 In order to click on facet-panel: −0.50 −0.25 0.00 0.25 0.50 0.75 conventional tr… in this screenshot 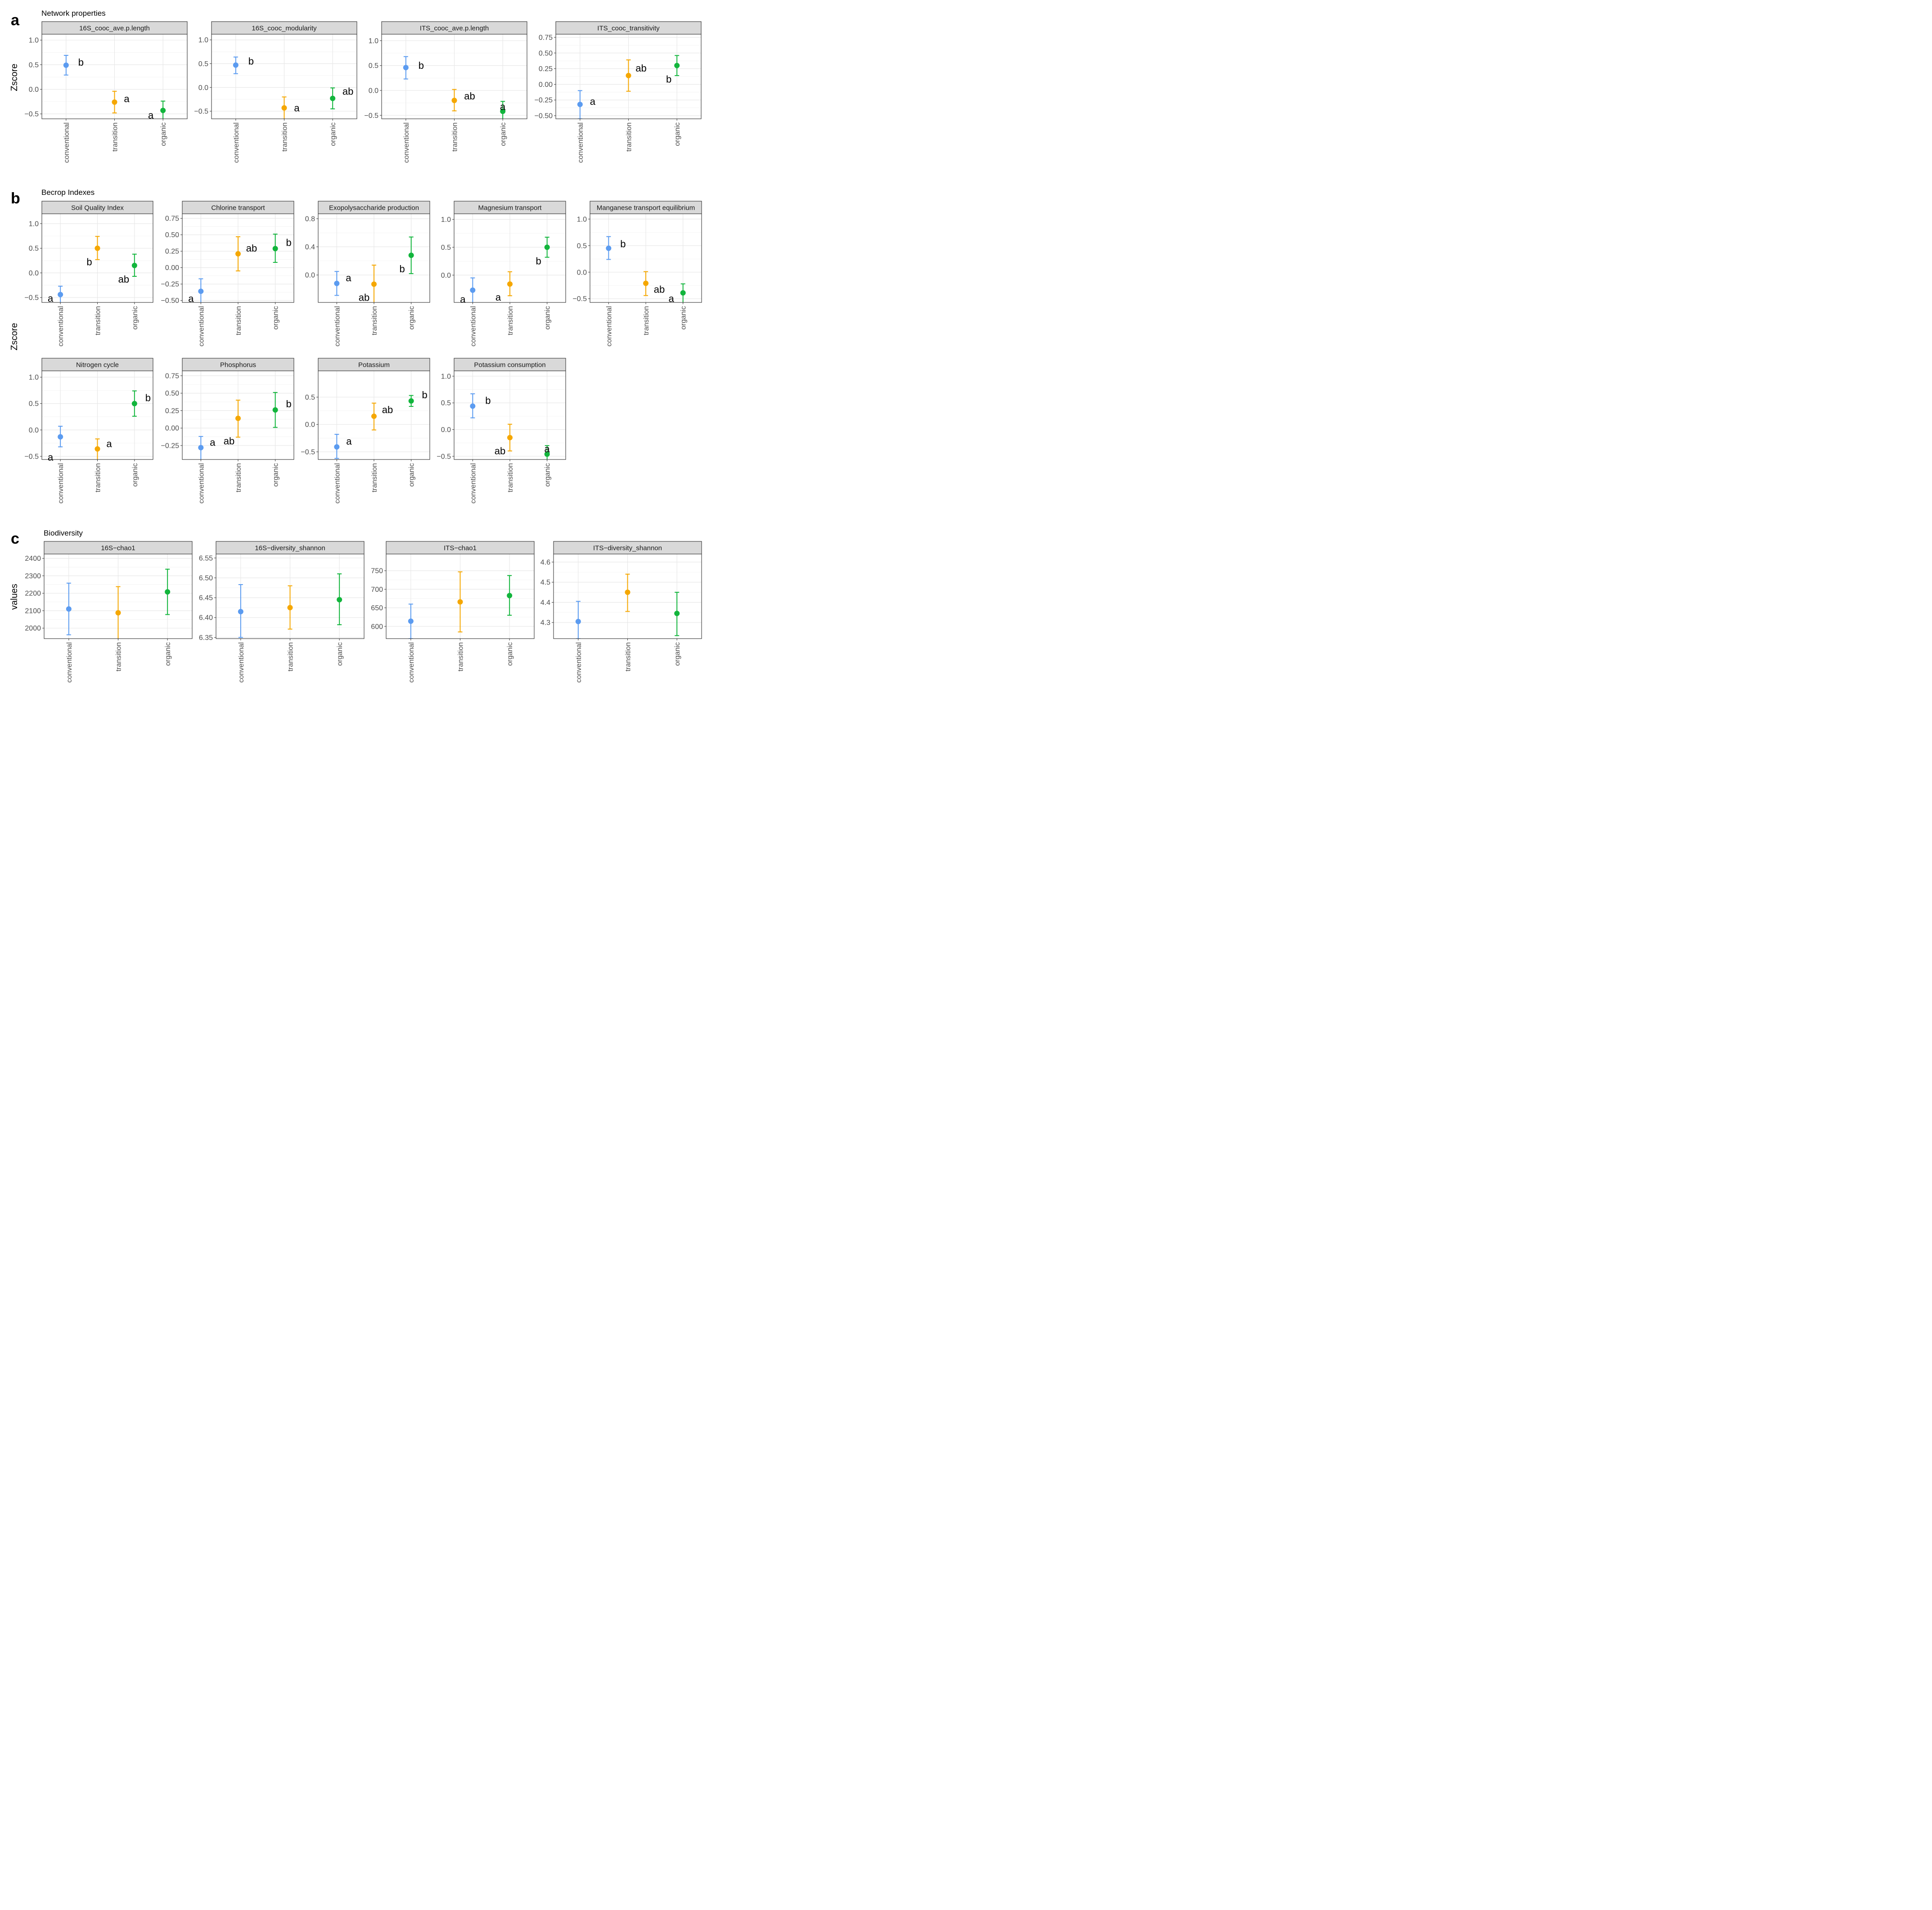, I will do `click(227, 274)`.